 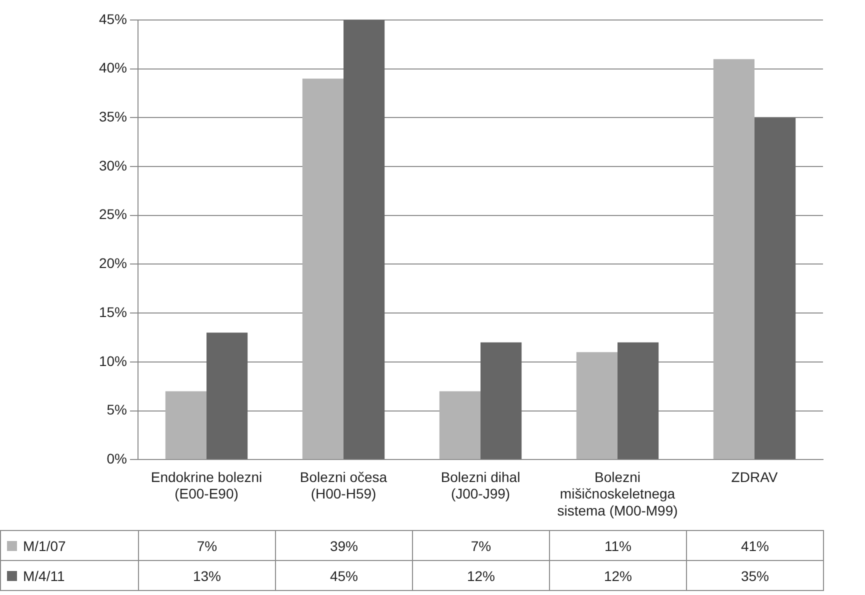 What do you see at coordinates (755, 545) in the screenshot?
I see `data-label: 41%` at bounding box center [755, 545].